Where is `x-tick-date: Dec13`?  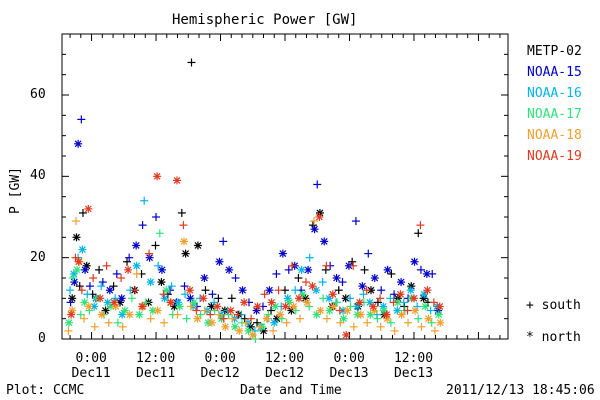
x-tick-date: Dec13 is located at coordinates (413, 373).